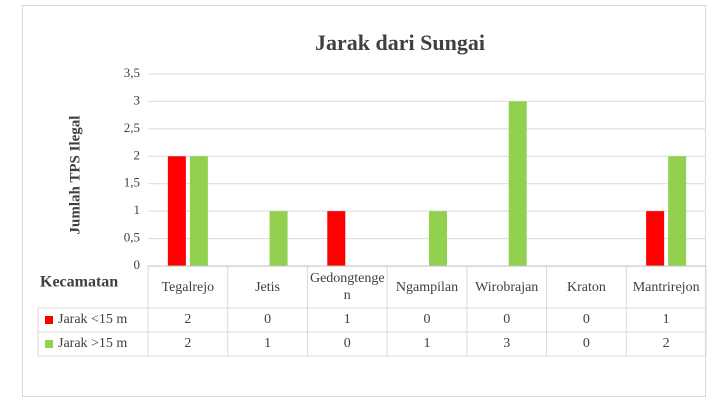  Describe the element at coordinates (506, 343) in the screenshot. I see `table-value: 3` at that location.